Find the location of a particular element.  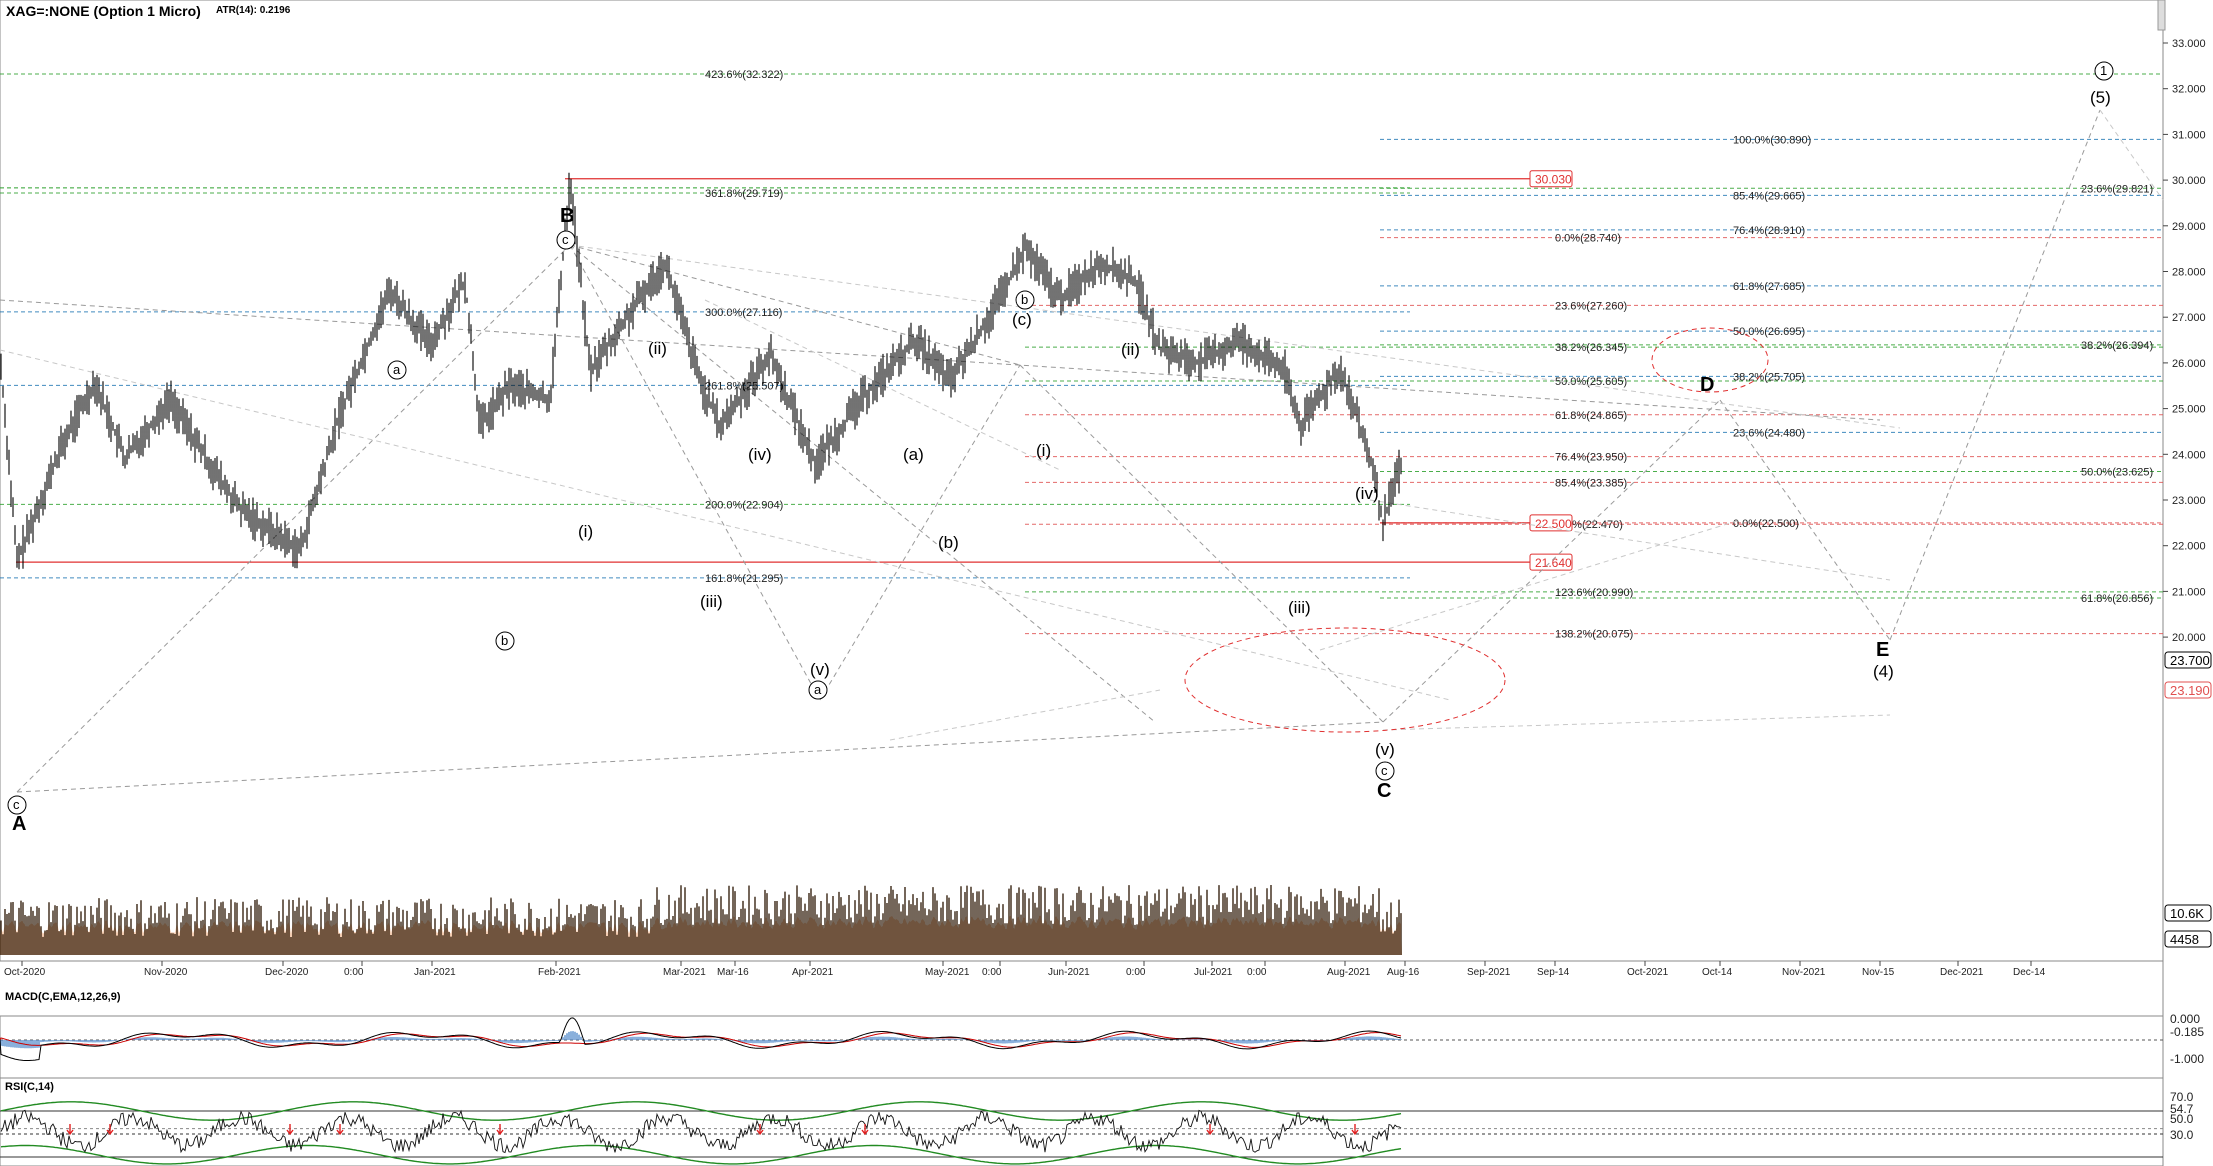

fib-label: 138.2%(20.075) is located at coordinates (1594, 635).